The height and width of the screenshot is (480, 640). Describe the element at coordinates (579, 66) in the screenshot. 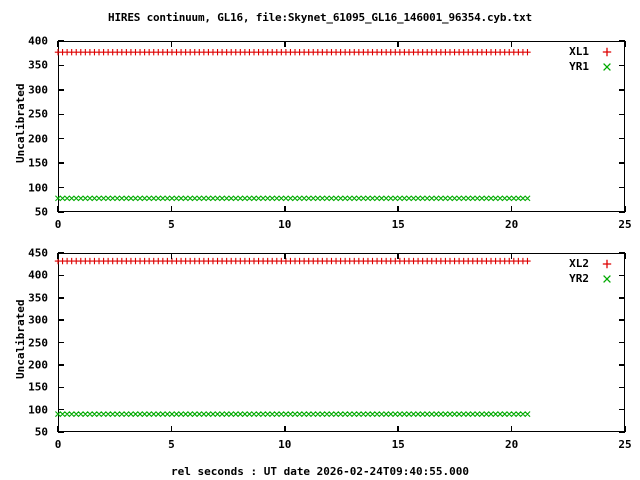

I see `legend-label: YR1` at that location.